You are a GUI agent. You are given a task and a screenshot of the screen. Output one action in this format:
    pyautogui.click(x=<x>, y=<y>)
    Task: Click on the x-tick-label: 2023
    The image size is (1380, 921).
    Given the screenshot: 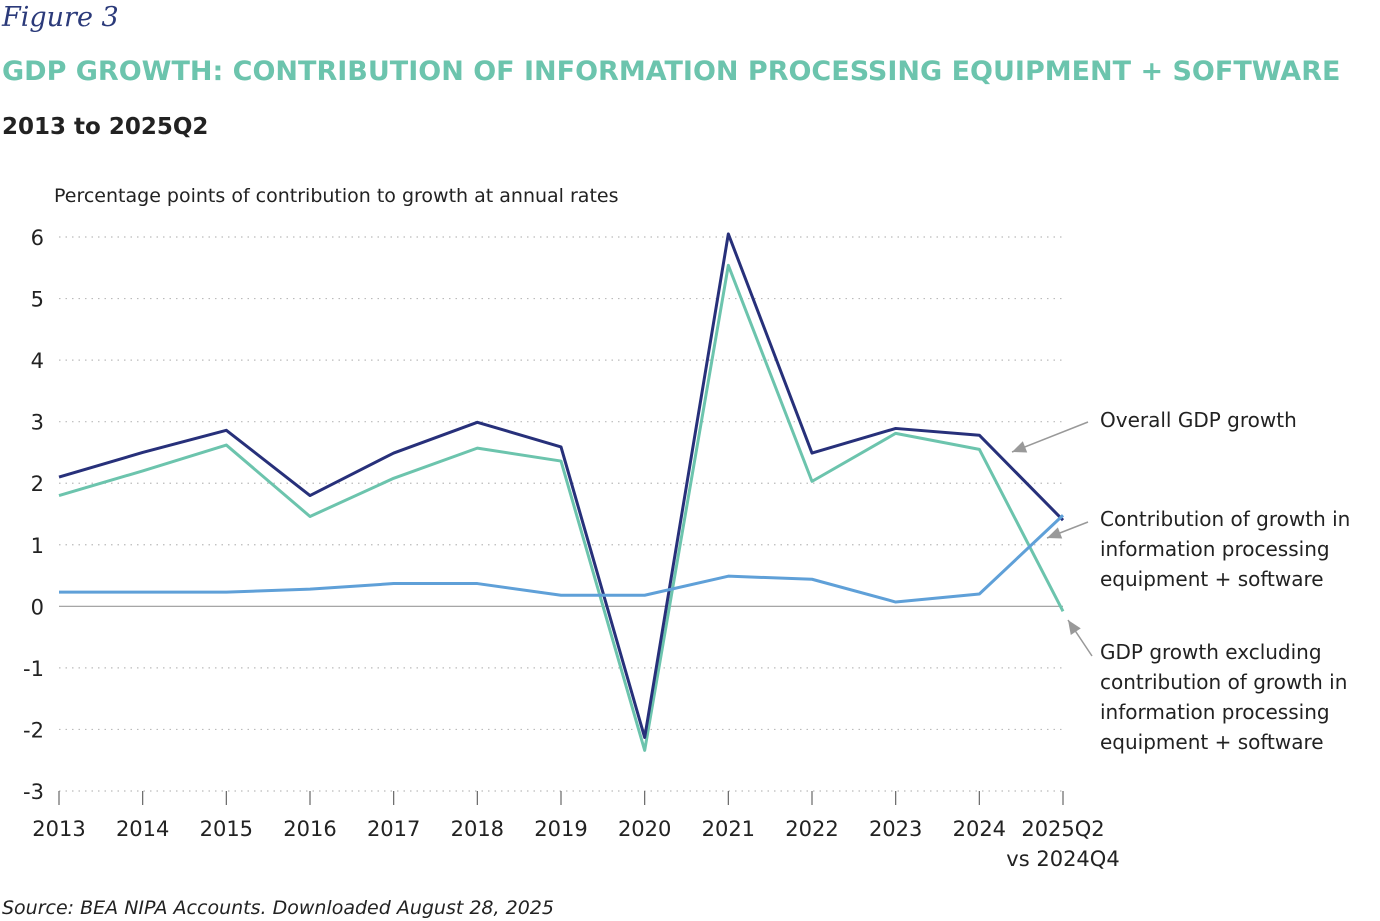 What is the action you would take?
    pyautogui.click(x=895, y=829)
    